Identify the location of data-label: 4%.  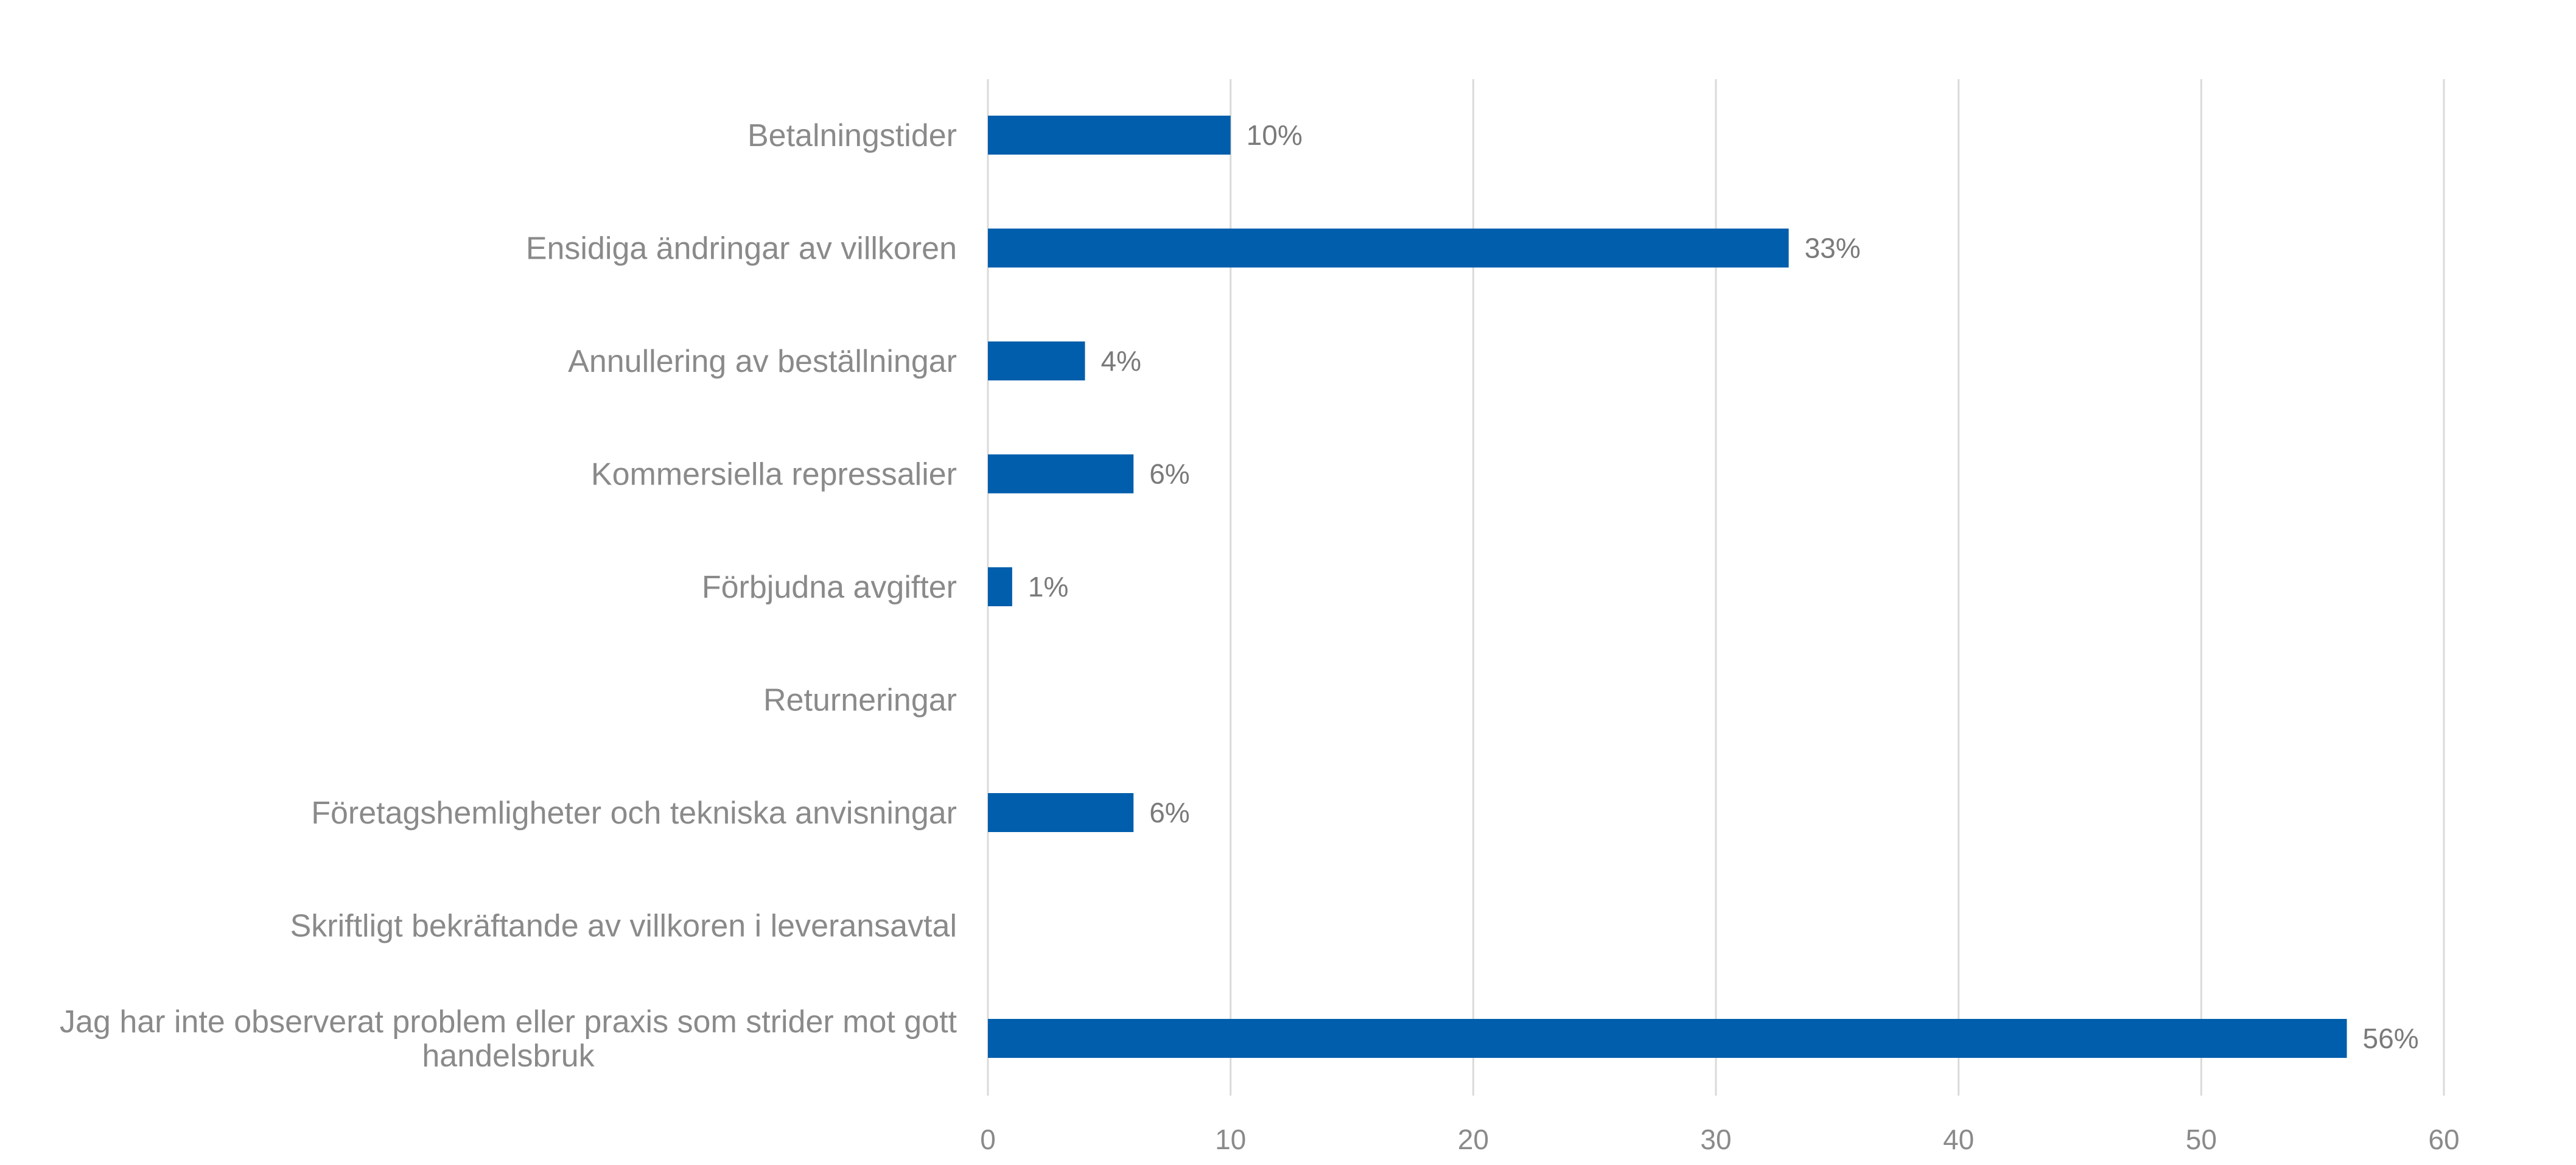
(1121, 361).